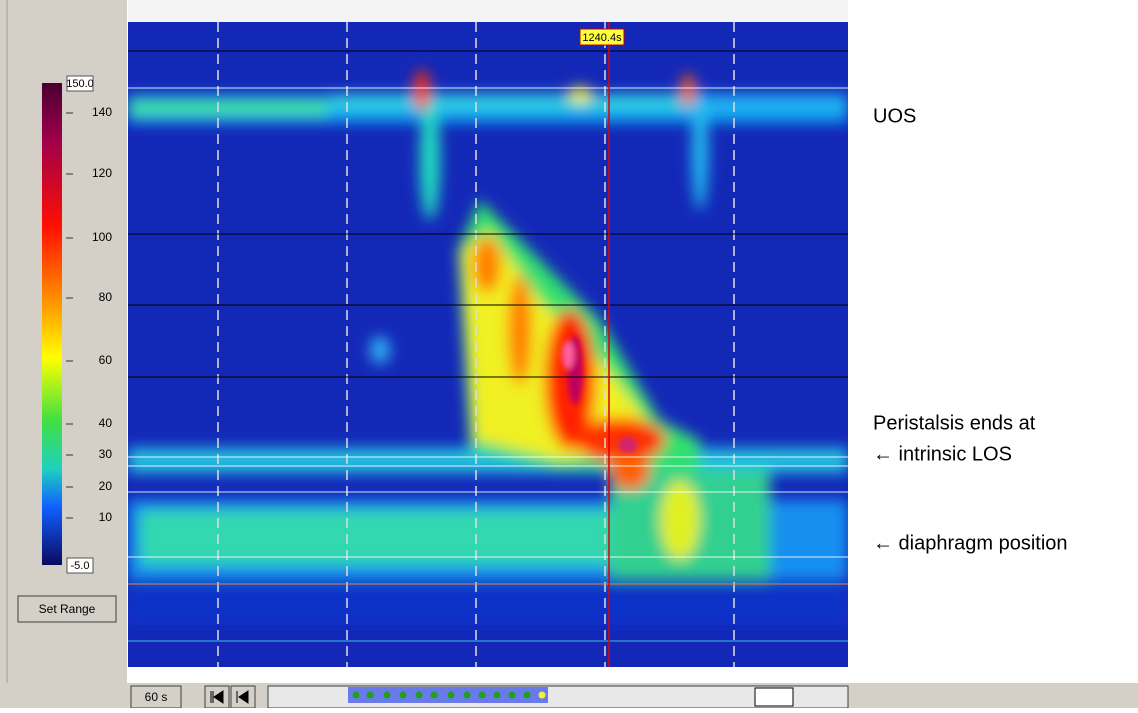  I want to click on min-box, so click(80, 565).